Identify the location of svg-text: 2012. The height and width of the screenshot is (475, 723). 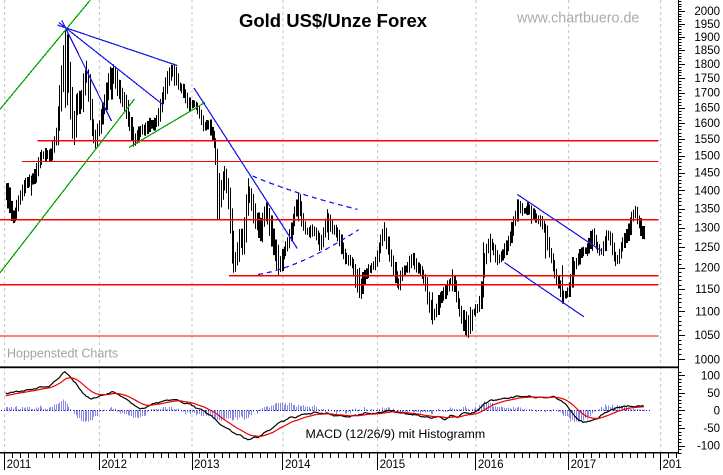
(114, 464).